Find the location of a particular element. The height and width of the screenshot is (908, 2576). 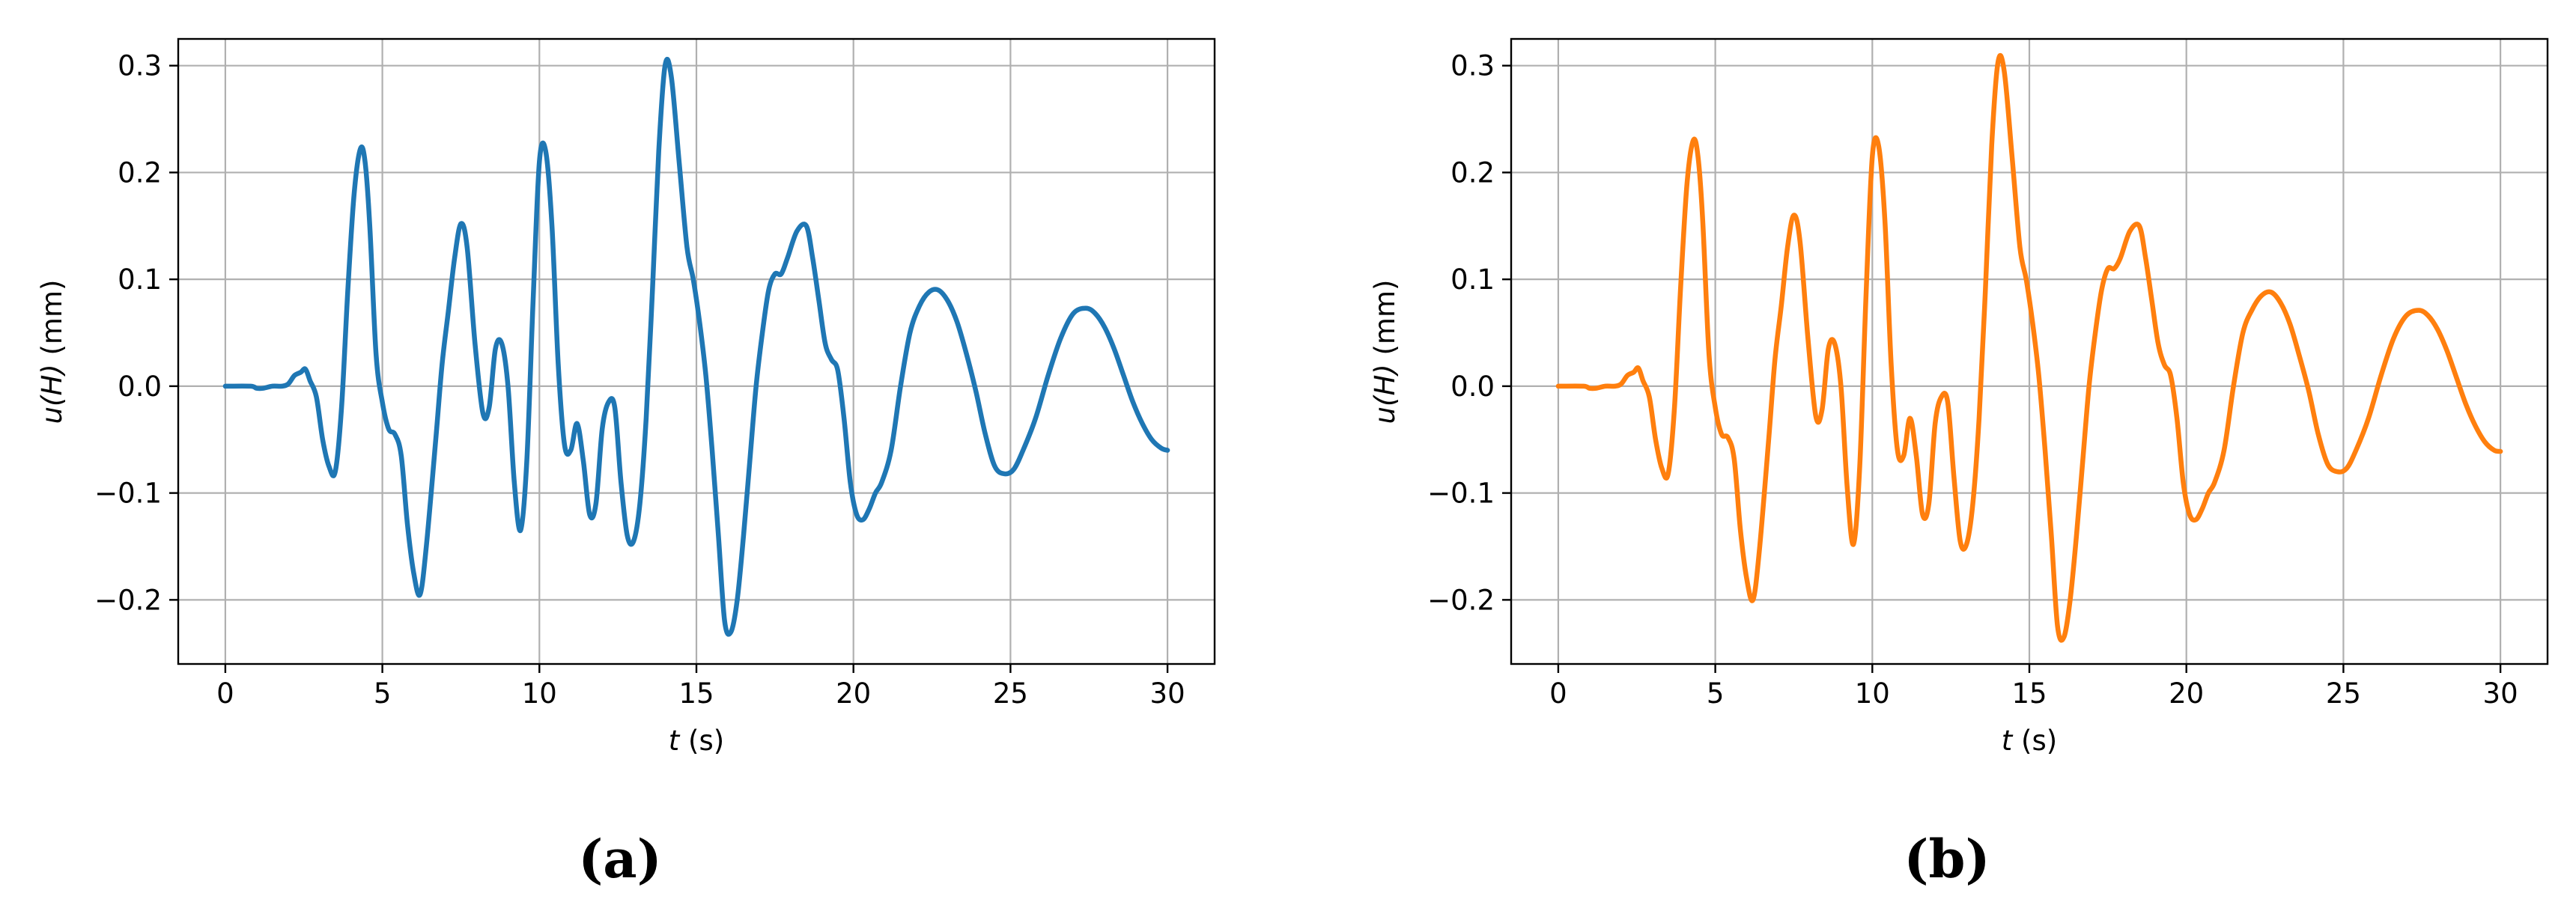

y-axis-label-b: u(H) (mm) is located at coordinates (1385, 352).